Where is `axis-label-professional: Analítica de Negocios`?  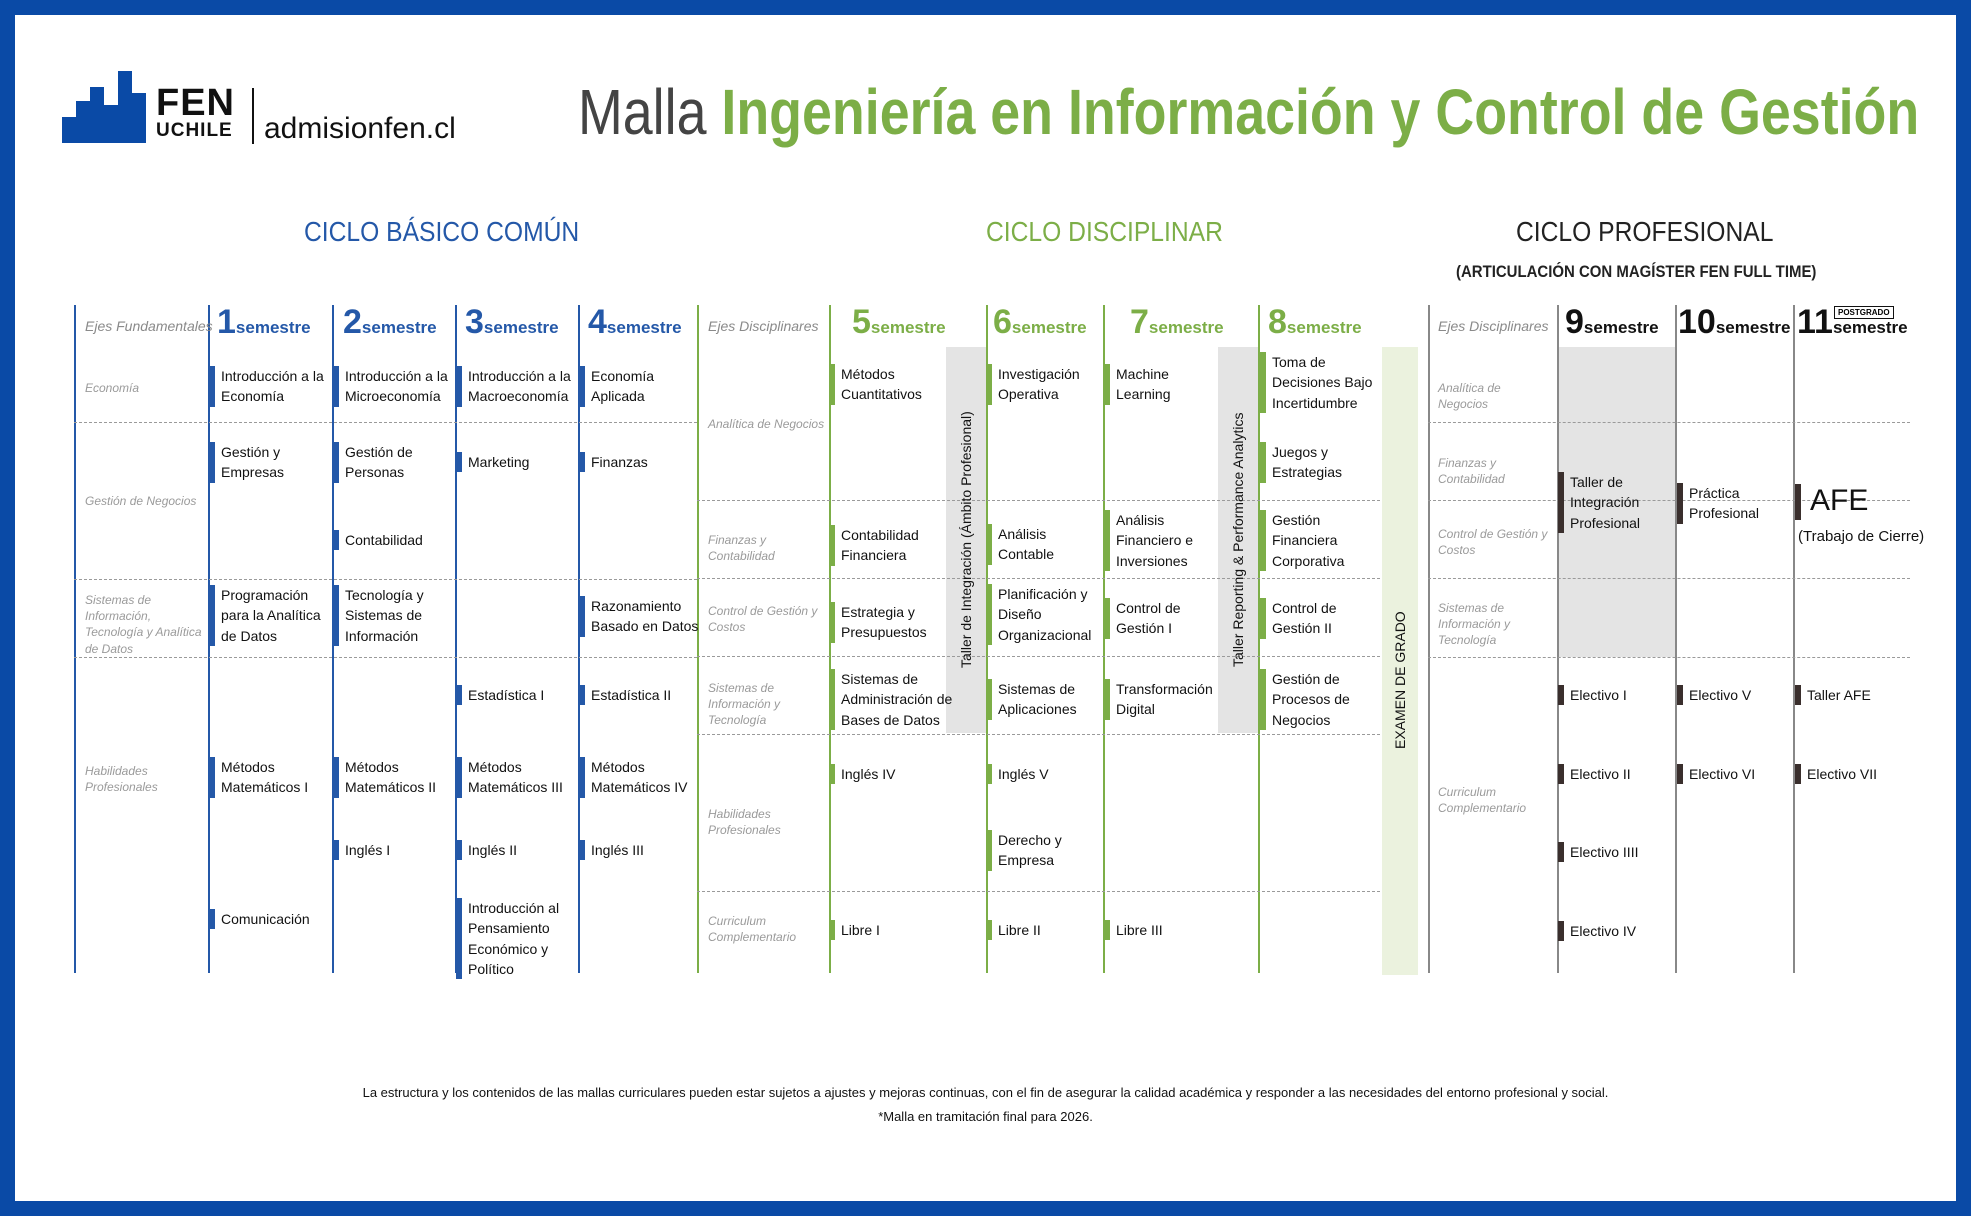 axis-label-professional: Analítica de Negocios is located at coordinates (1469, 396).